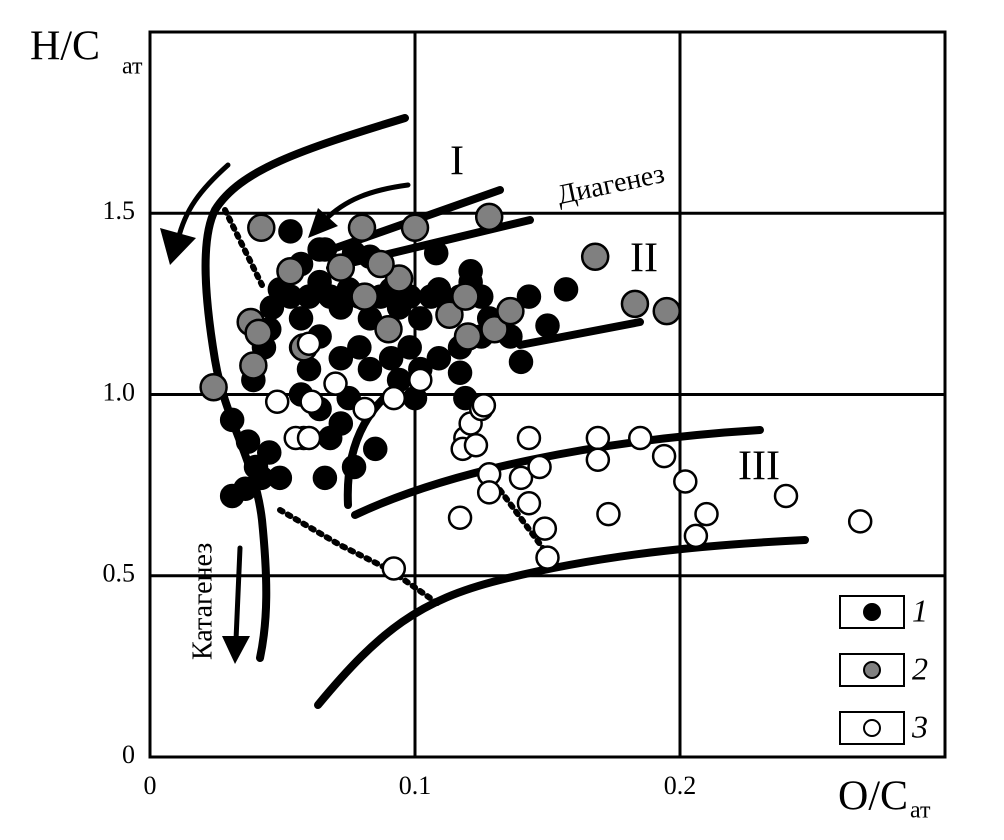 The width and height of the screenshot is (1004, 840). I want to click on legend: 1 2 3, so click(883, 668).